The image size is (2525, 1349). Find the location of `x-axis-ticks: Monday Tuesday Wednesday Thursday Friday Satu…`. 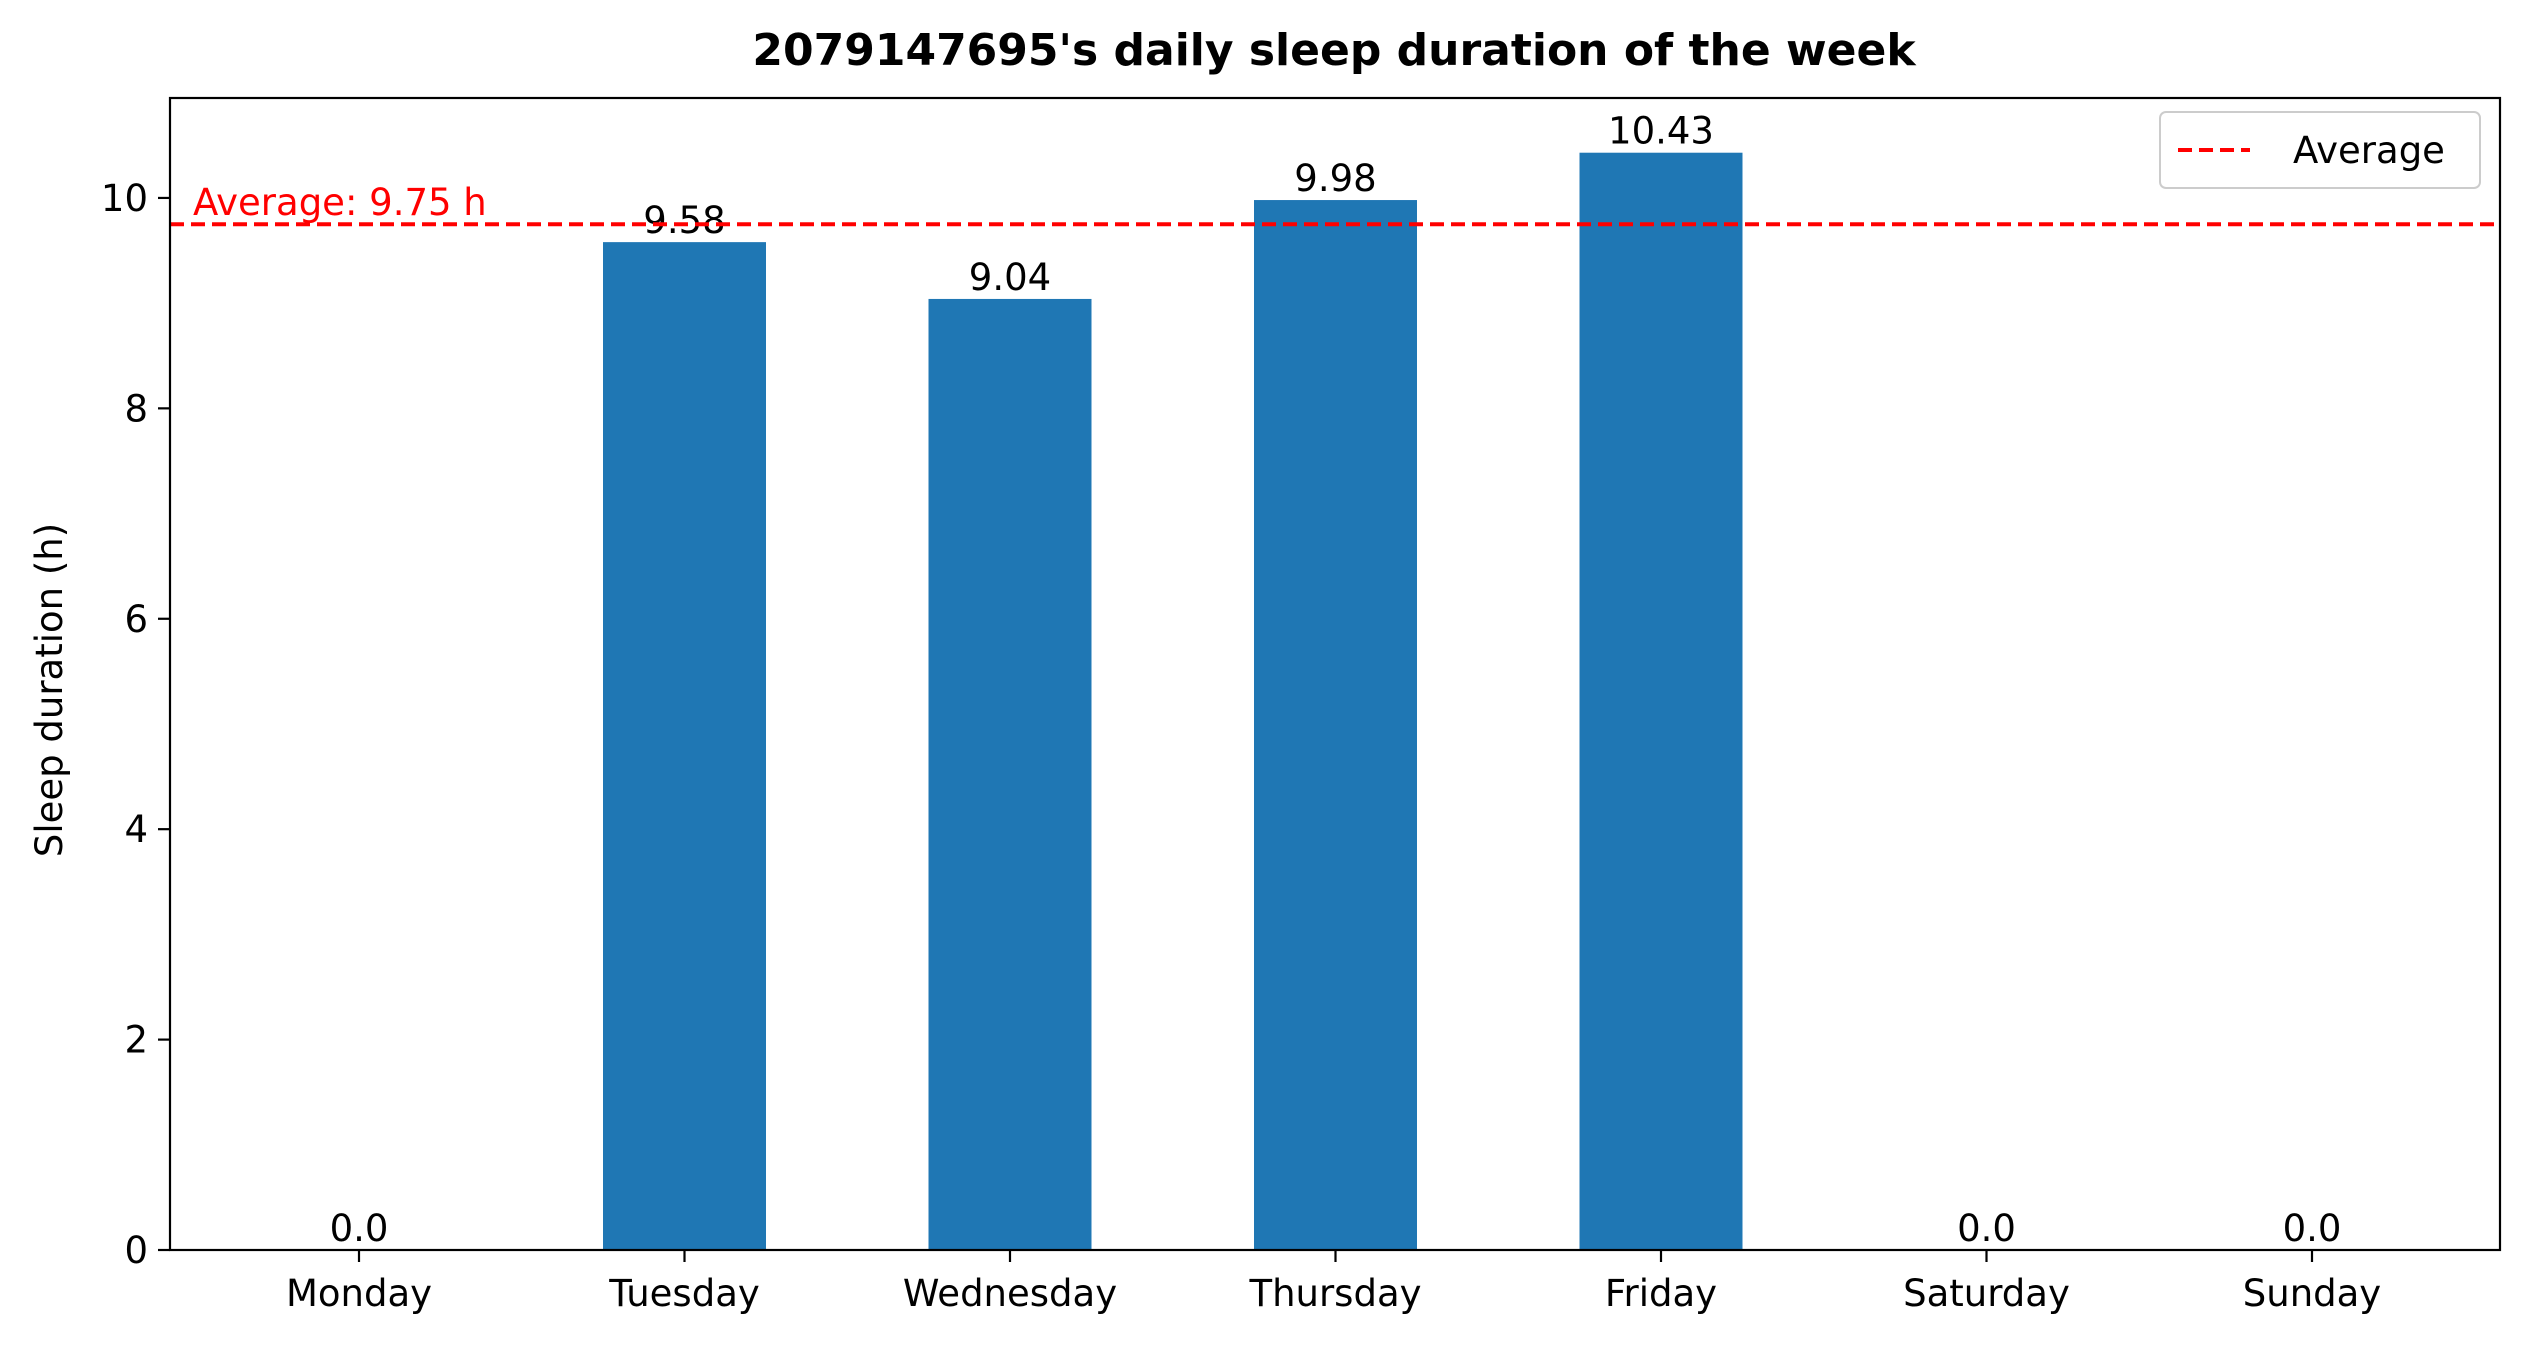

x-axis-ticks: Monday Tuesday Wednesday Thursday Friday Satu… is located at coordinates (1333, 1282).